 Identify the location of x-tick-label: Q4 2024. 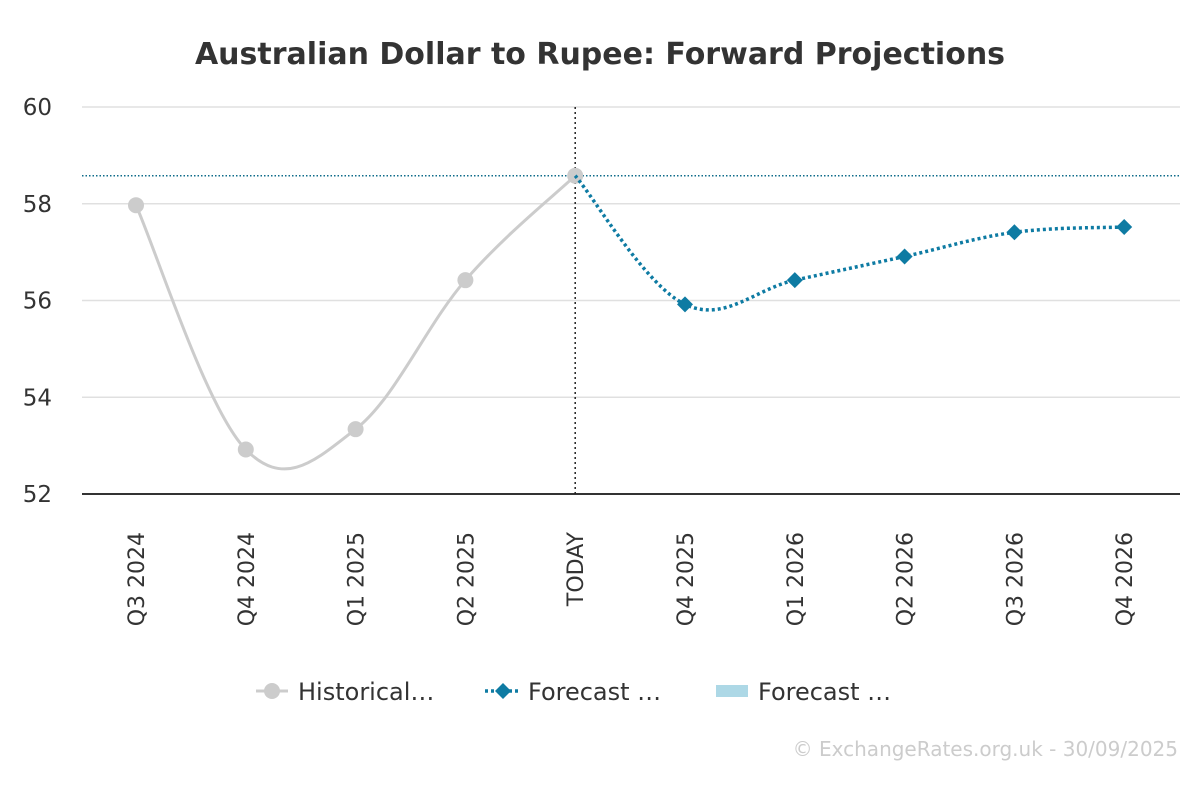
(247, 579).